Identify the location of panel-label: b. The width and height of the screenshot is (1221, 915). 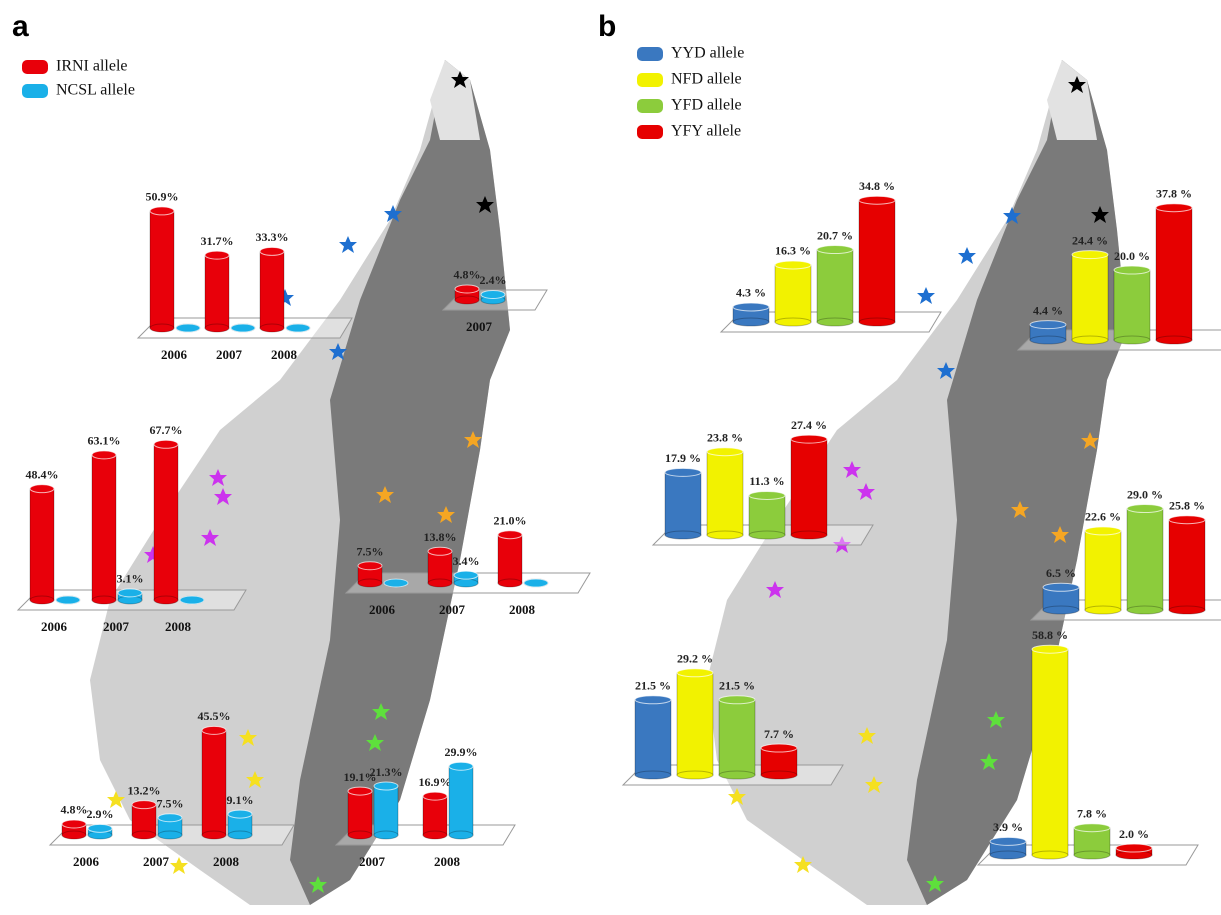
(607, 26).